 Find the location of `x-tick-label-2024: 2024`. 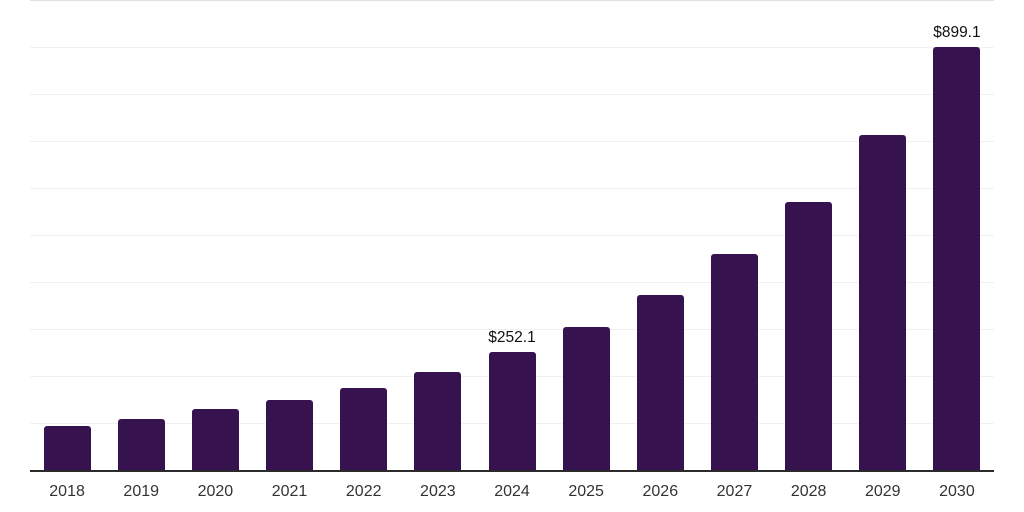

x-tick-label-2024: 2024 is located at coordinates (512, 491).